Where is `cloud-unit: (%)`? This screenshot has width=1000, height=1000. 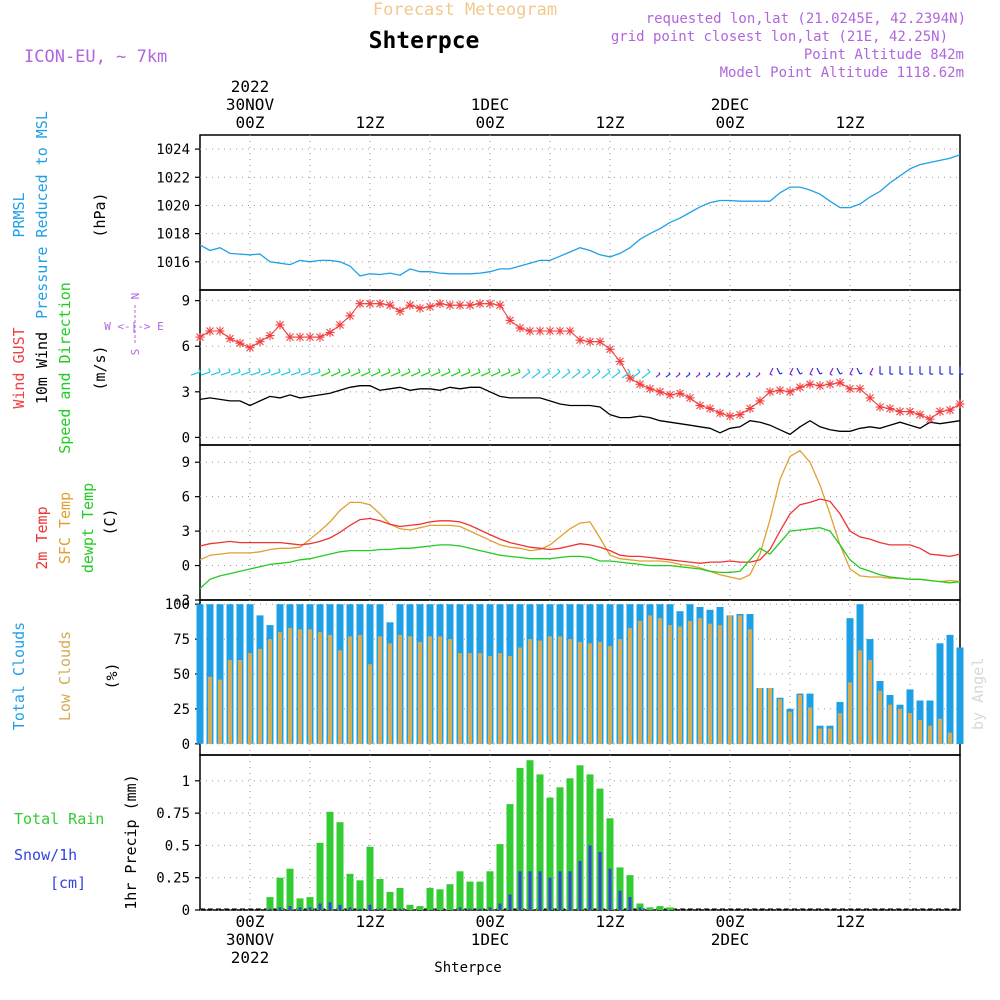 cloud-unit: (%) is located at coordinates (112, 675).